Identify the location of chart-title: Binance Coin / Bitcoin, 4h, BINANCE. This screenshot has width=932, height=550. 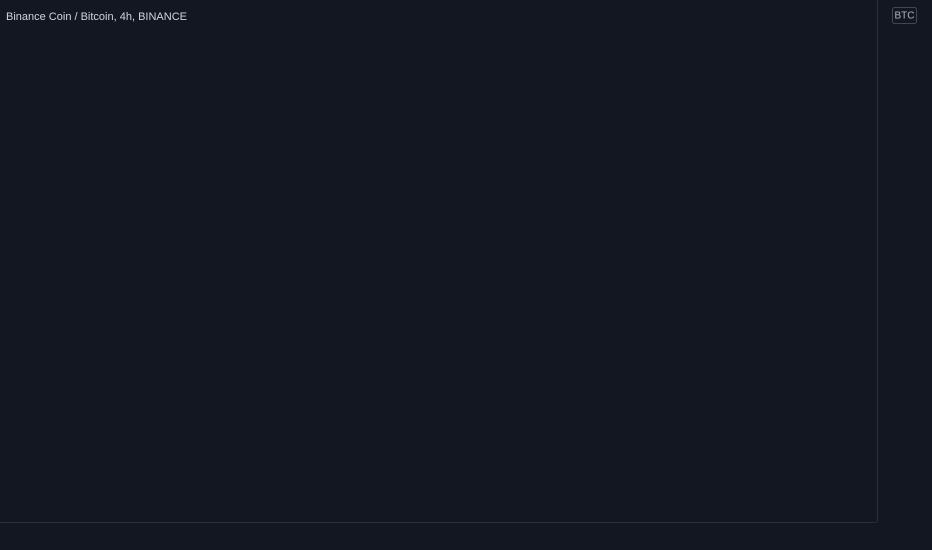
(96, 17).